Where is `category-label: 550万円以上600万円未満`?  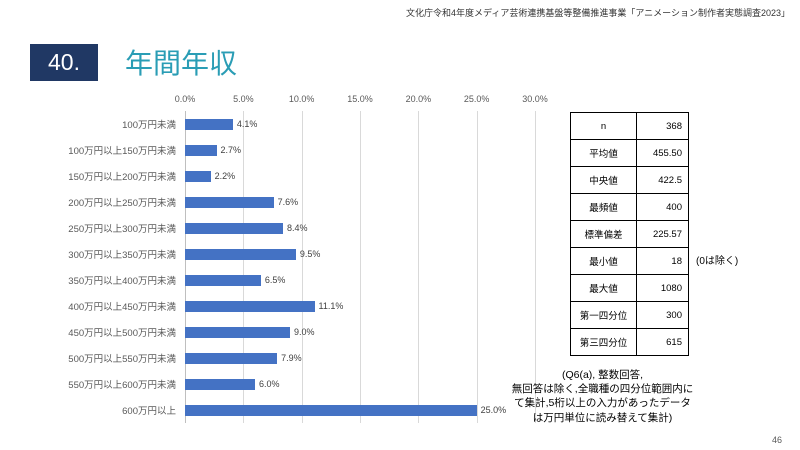
category-label: 550万円以上600万円未満 is located at coordinates (122, 385).